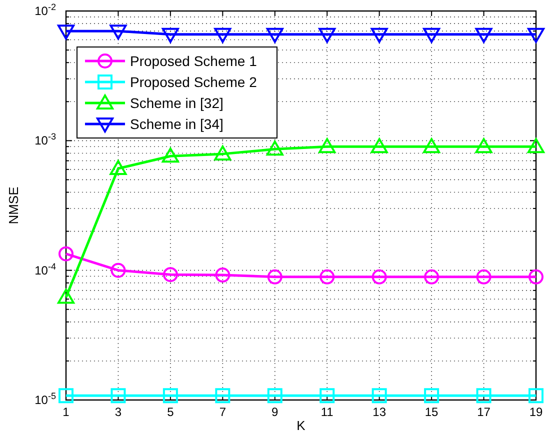  Describe the element at coordinates (194, 82) in the screenshot. I see `legend-label: Proposed Scheme 2` at that location.